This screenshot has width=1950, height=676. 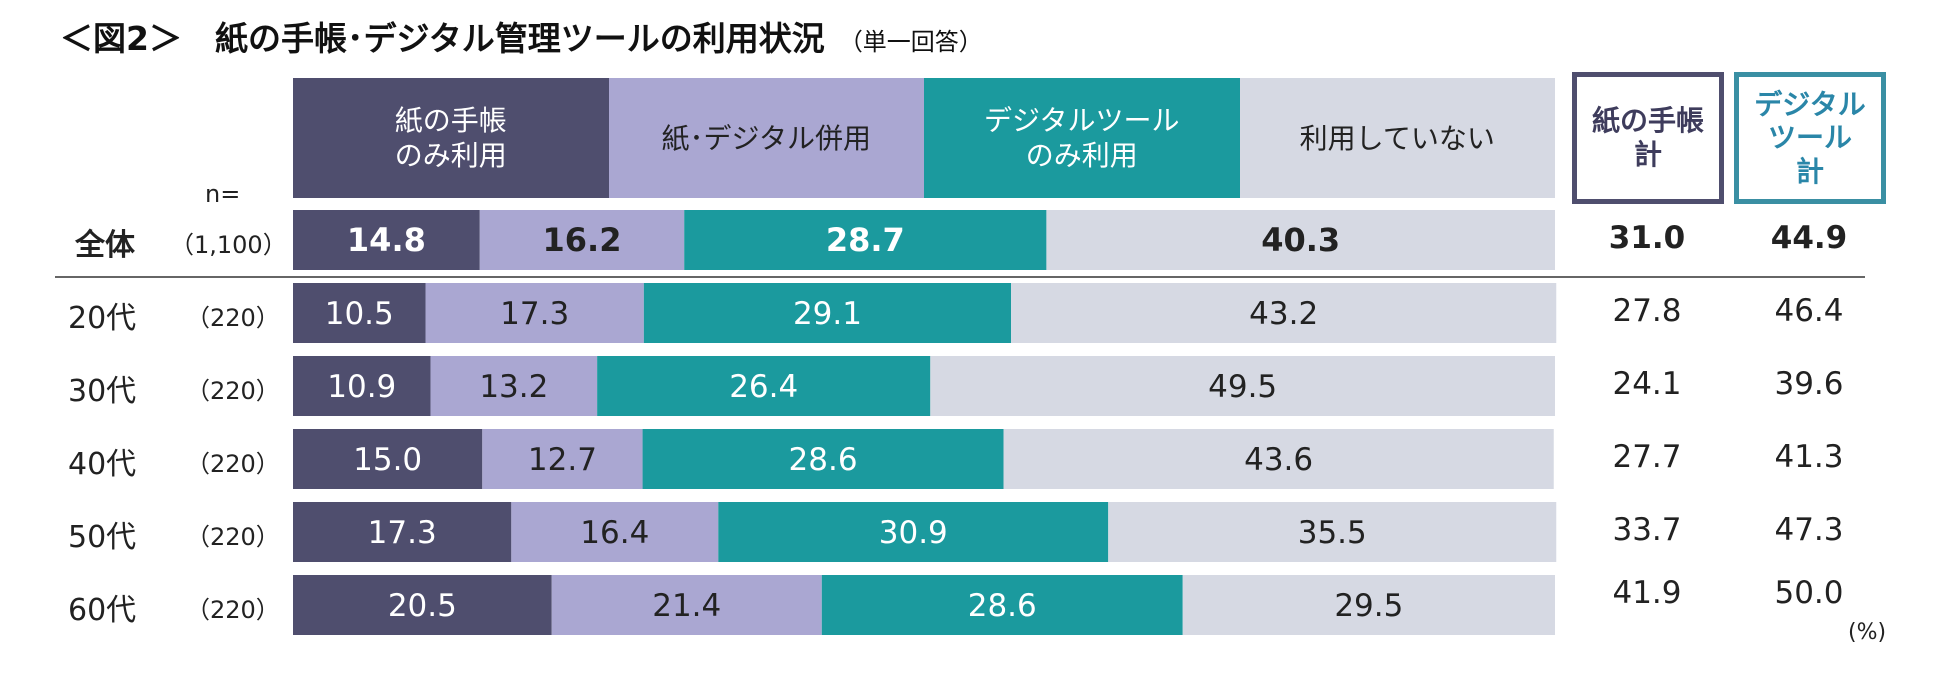 I want to click on data-label-digital-only-row-0: 28.7, so click(x=865, y=240).